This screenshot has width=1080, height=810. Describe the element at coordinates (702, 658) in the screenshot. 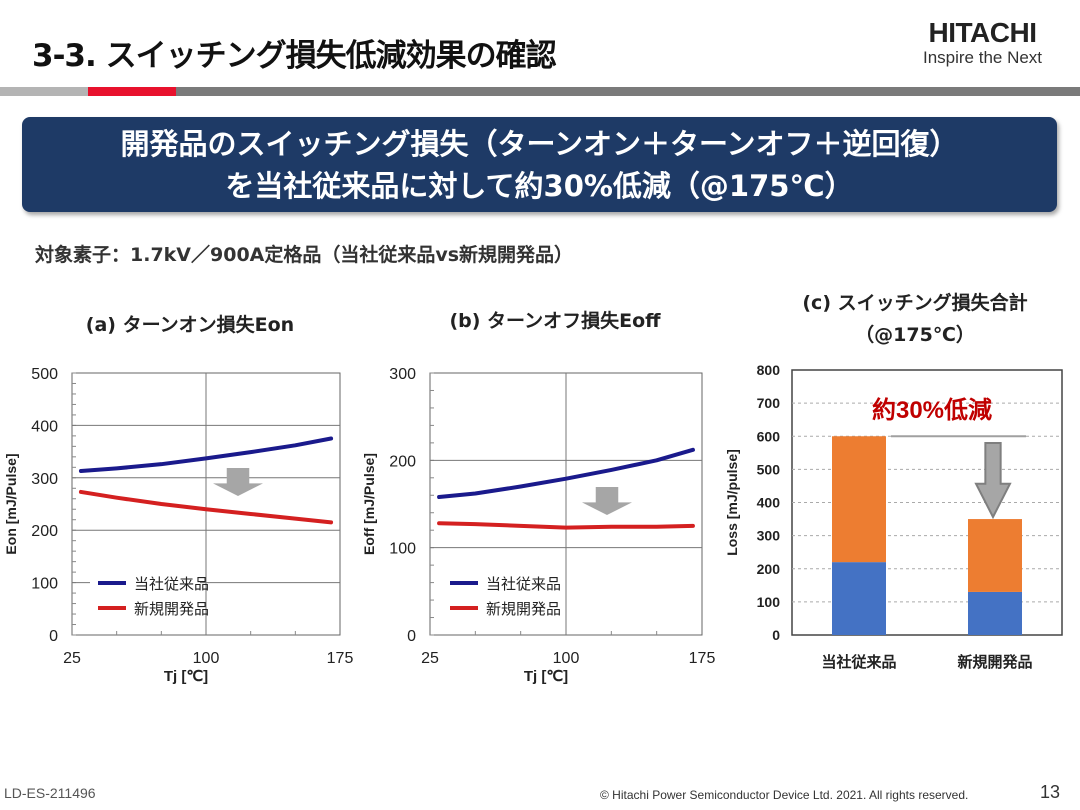

I see `chart-b-x-tick-label: 175` at that location.